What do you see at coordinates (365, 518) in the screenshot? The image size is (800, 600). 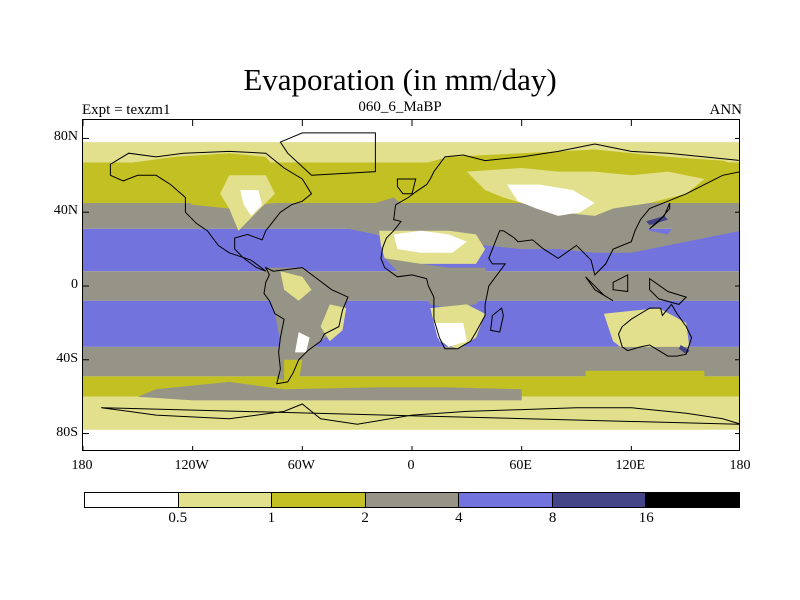 I see `colorbar-level-label: 2` at bounding box center [365, 518].